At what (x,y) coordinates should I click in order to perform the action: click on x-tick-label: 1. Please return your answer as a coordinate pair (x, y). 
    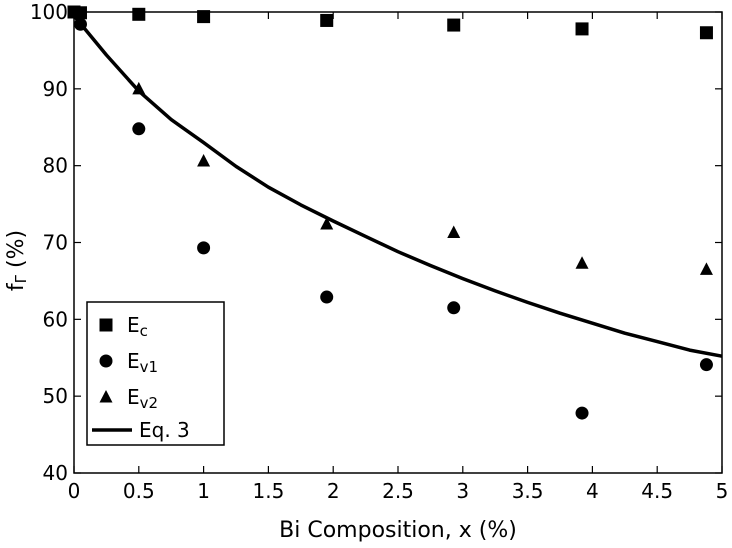
    Looking at the image, I should click on (203, 491).